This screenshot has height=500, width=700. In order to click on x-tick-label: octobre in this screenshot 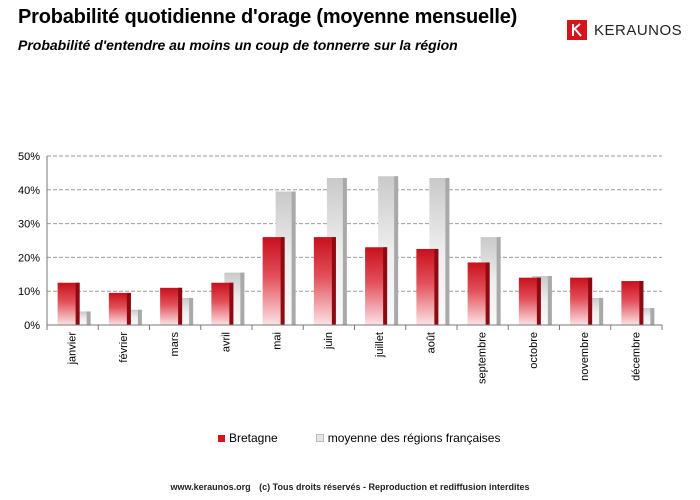, I will do `click(534, 350)`.